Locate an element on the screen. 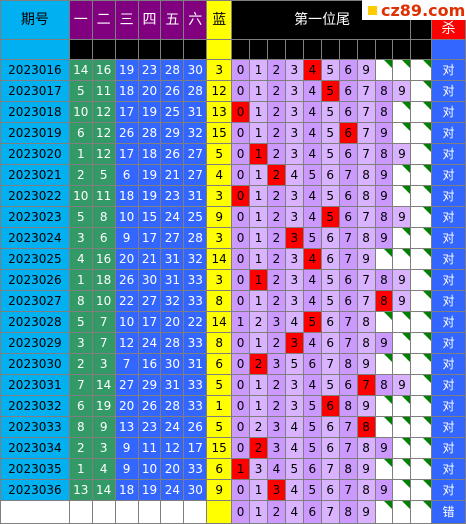  blue-ball-cell: 12 is located at coordinates (219, 91).